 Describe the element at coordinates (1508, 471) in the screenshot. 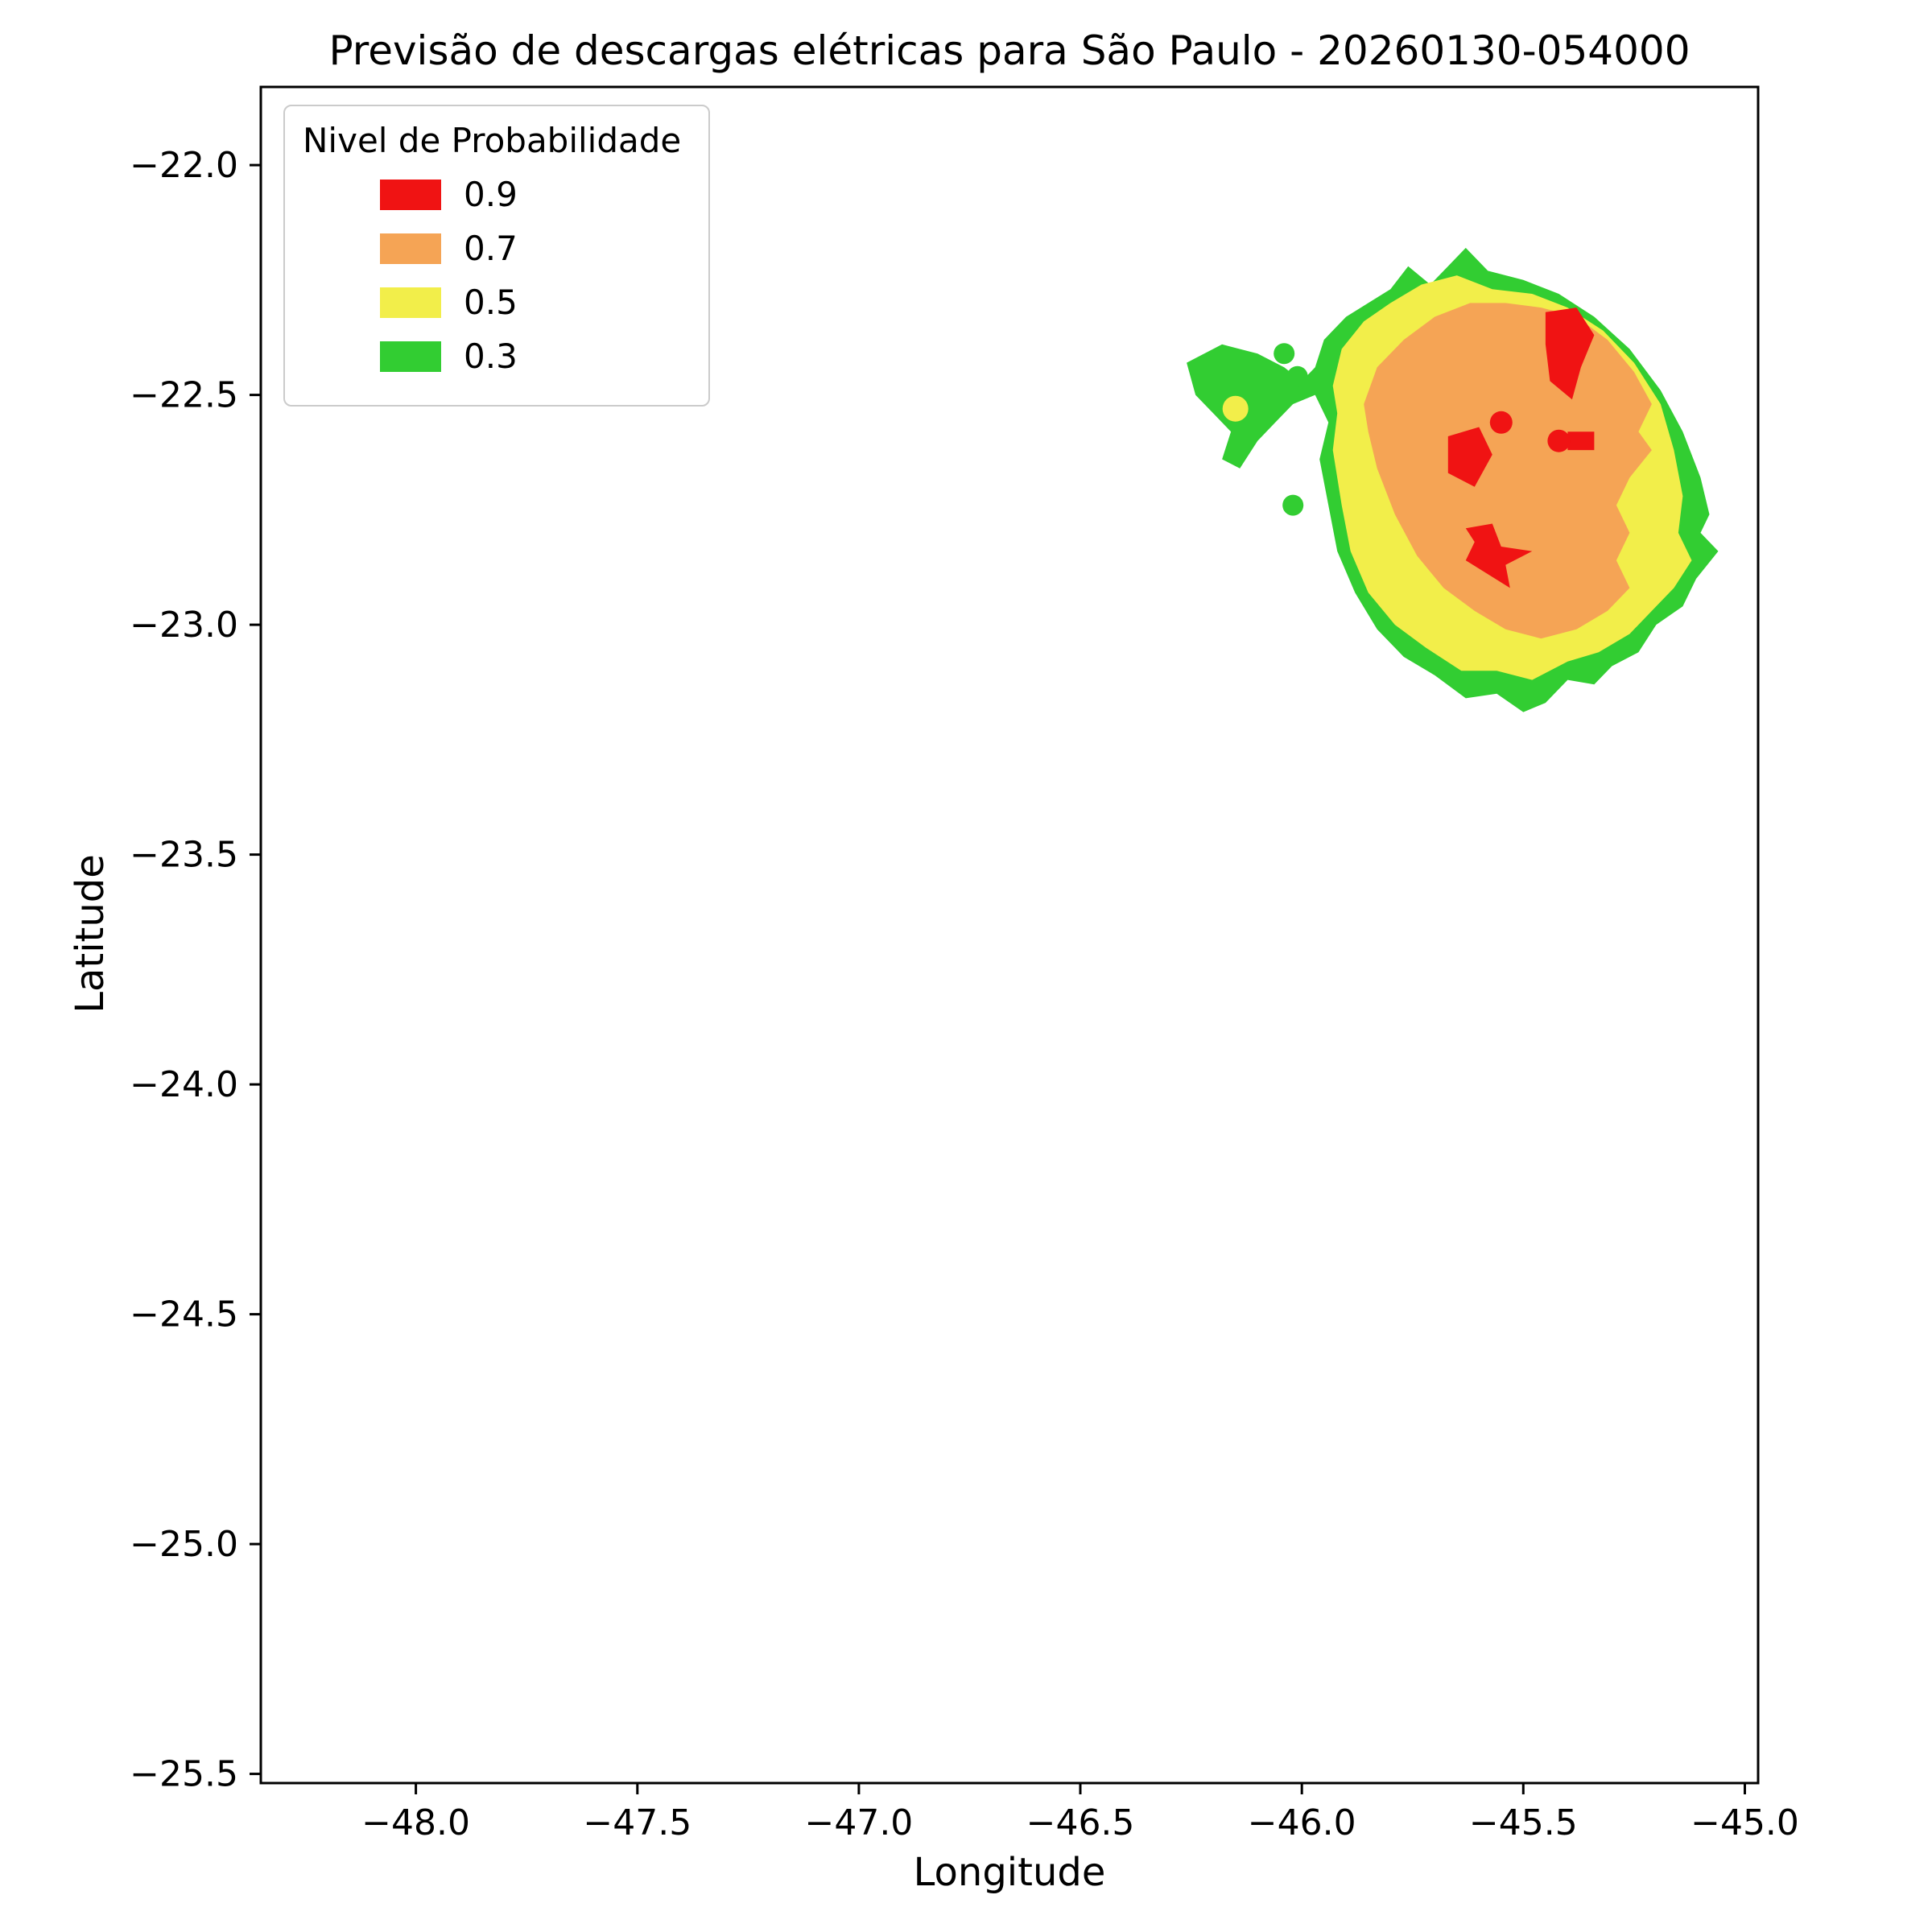

I see `contour-region-0.7` at that location.